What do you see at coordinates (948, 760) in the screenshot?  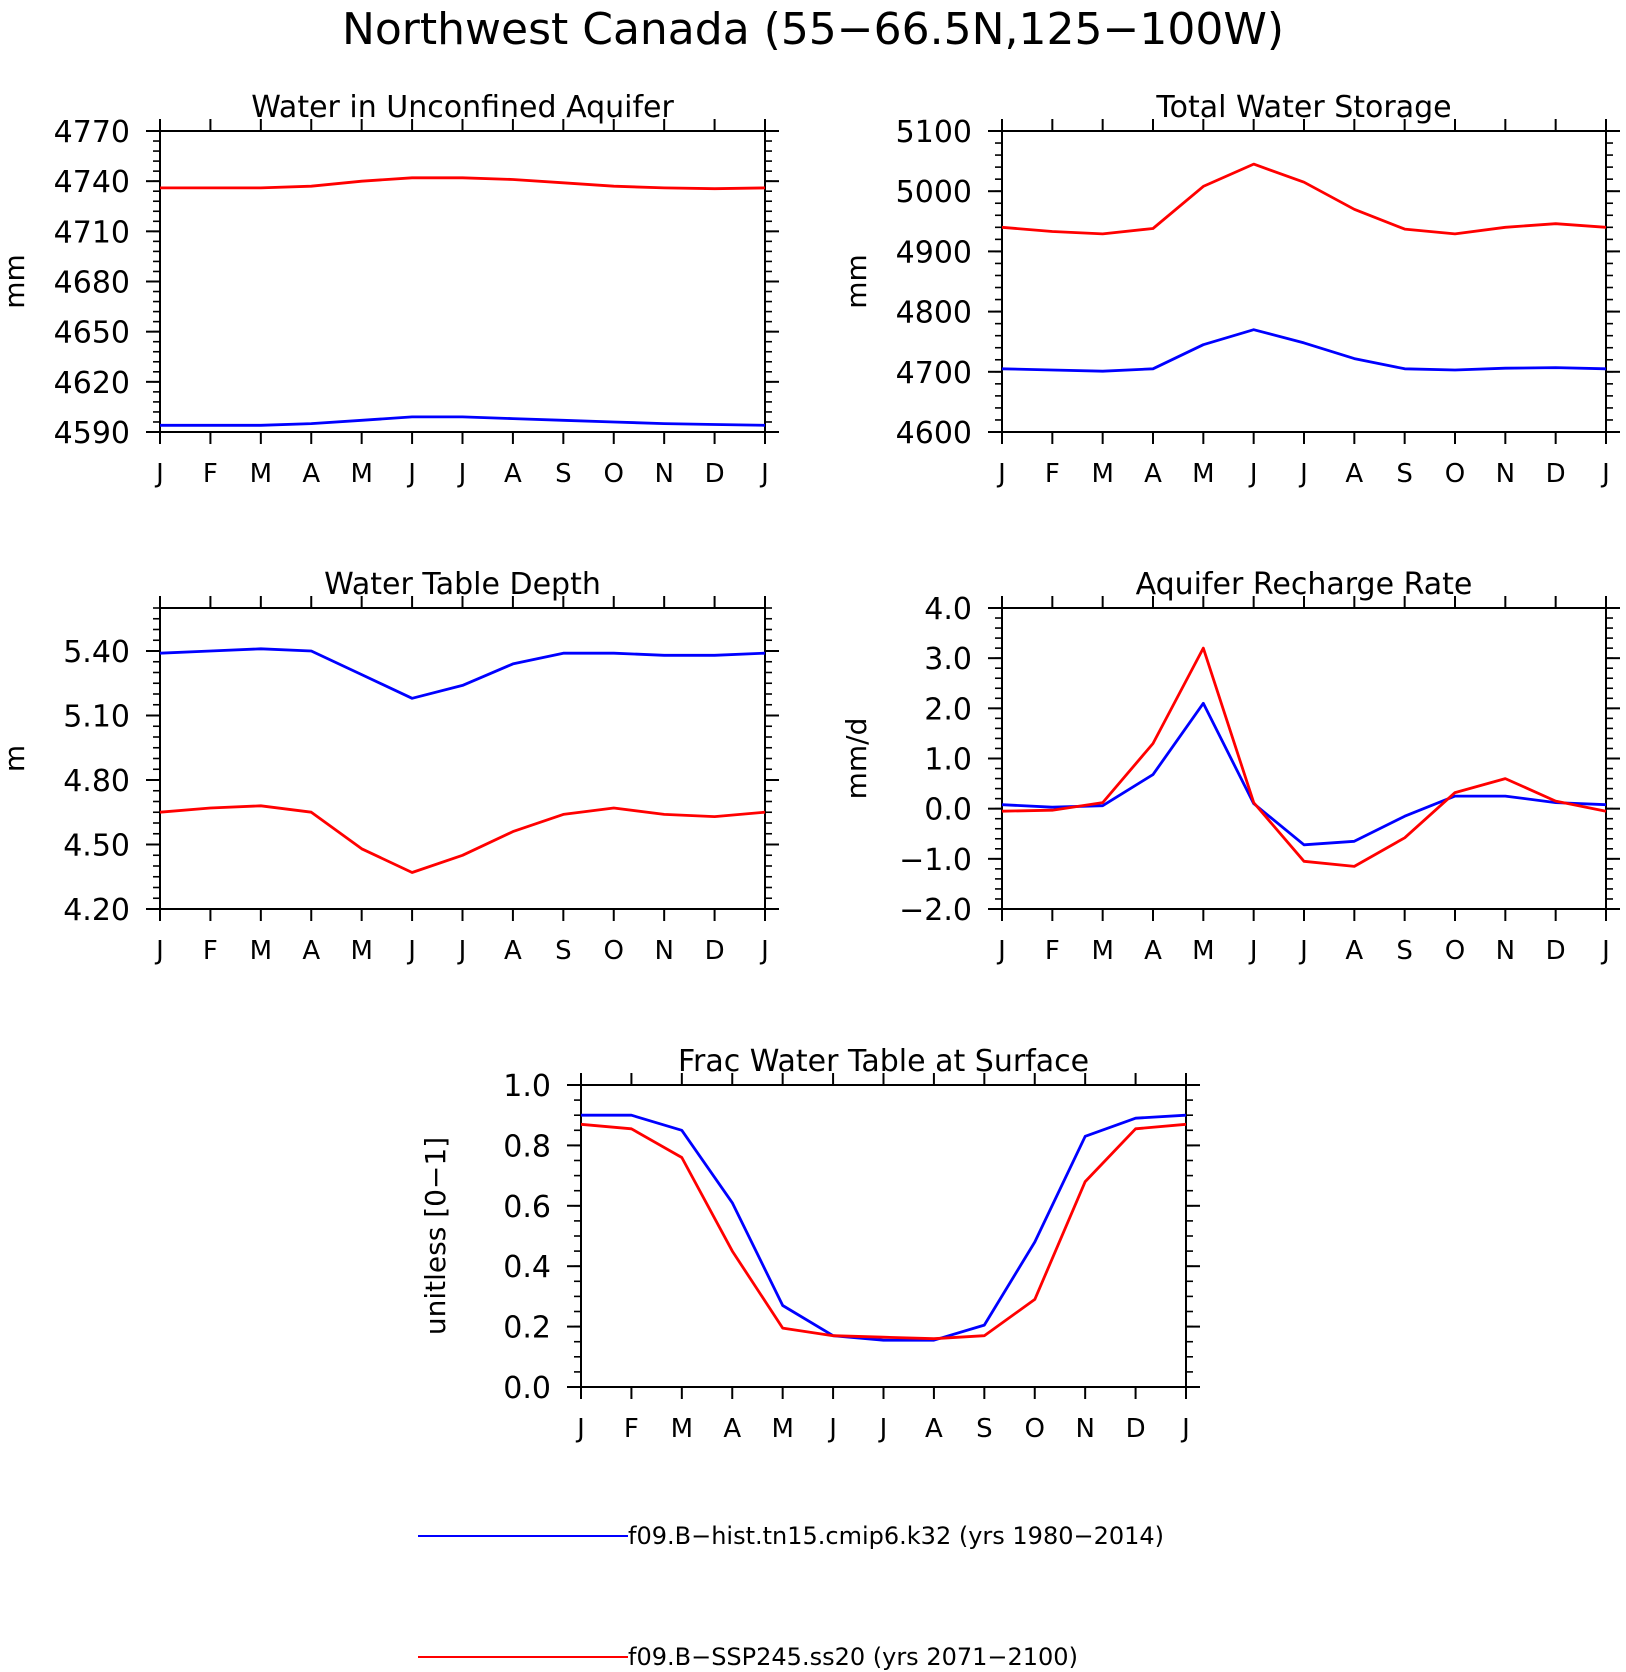 I see `y-tick-label: 1.0` at bounding box center [948, 760].